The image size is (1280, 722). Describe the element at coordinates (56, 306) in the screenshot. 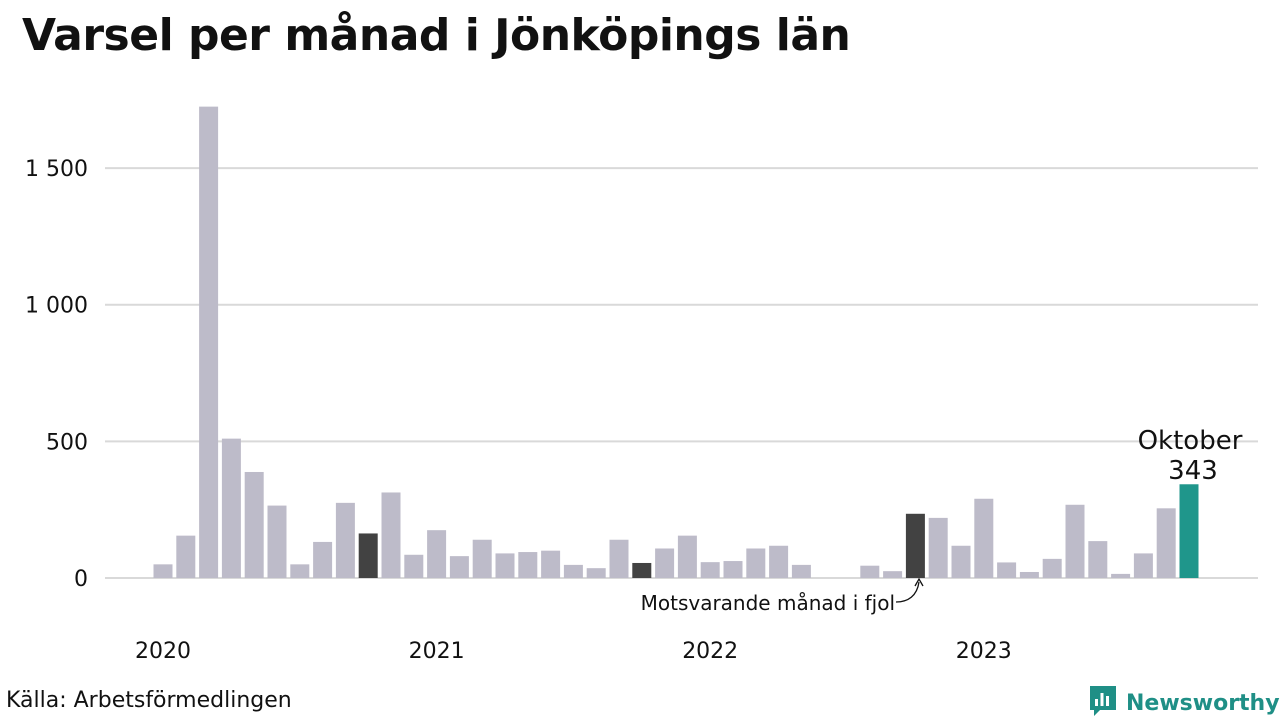

I see `y-tick-label: 1 000` at that location.